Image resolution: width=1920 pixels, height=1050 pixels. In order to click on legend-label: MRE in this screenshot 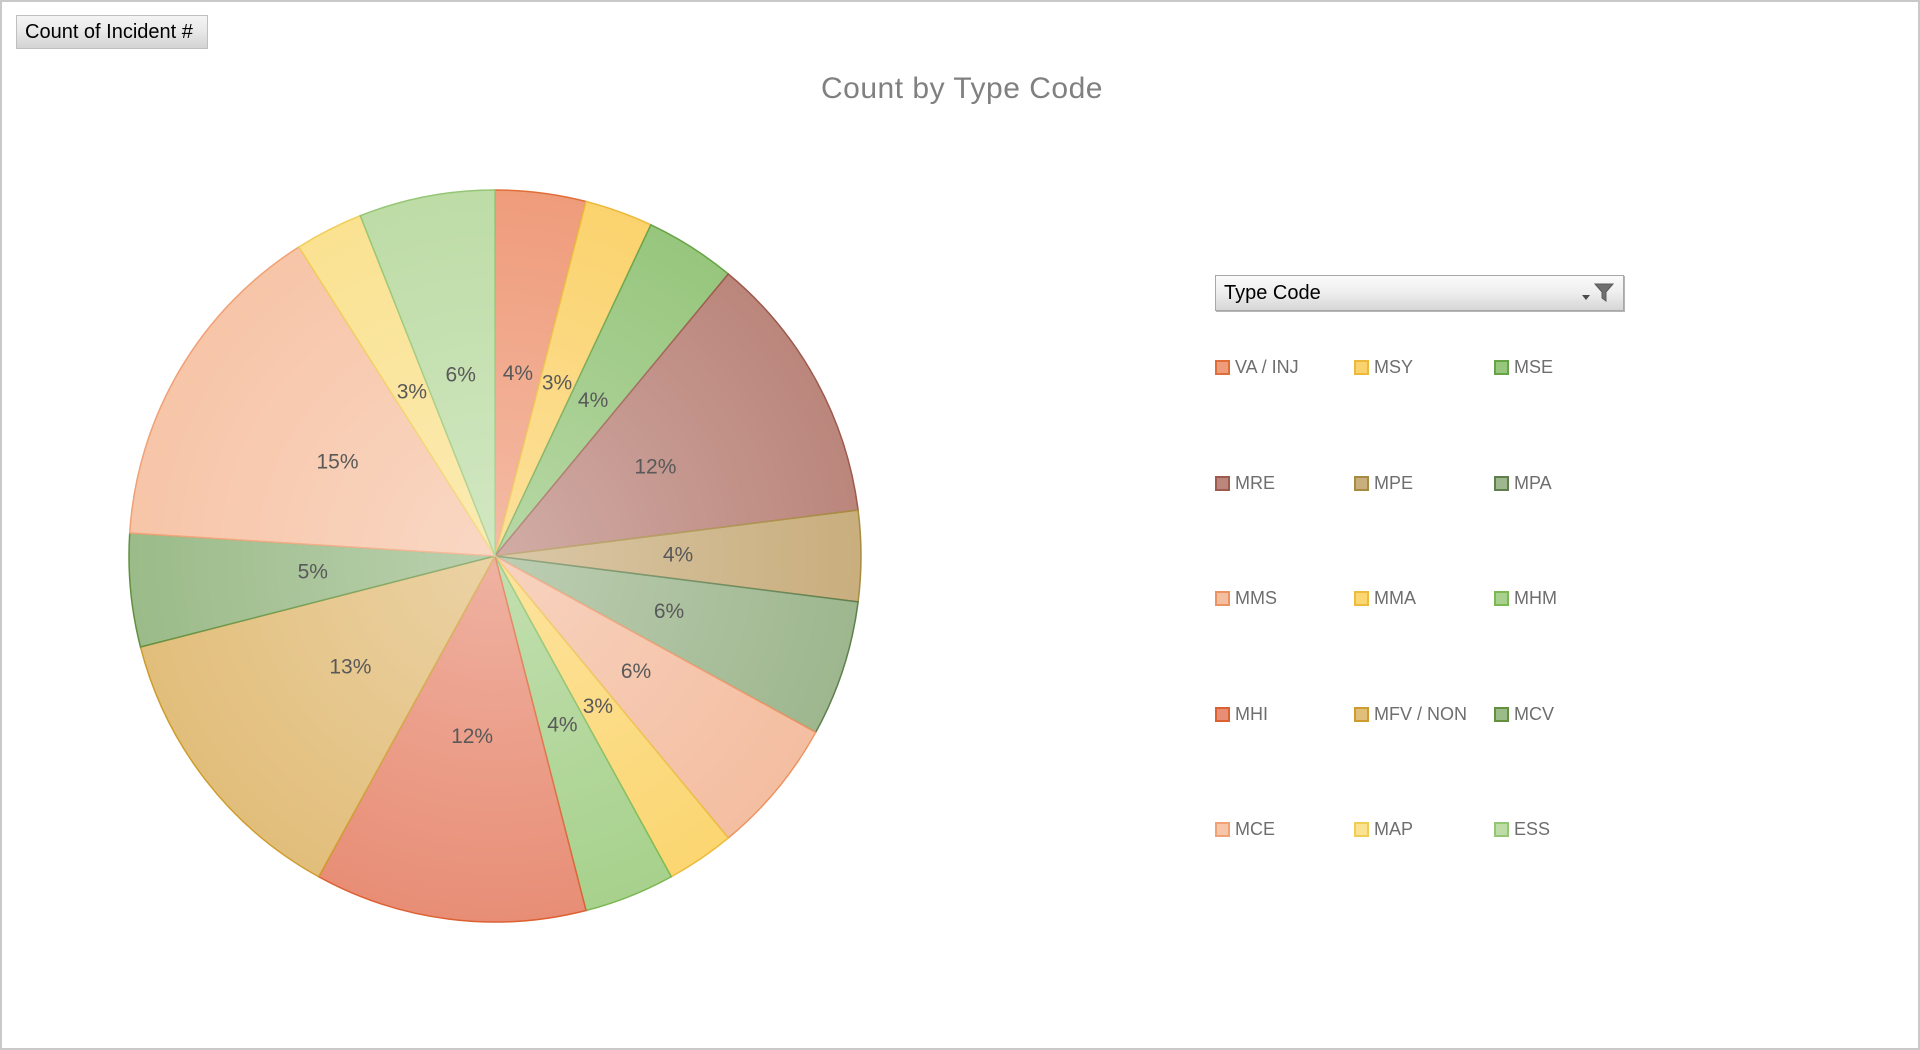, I will do `click(1255, 483)`.